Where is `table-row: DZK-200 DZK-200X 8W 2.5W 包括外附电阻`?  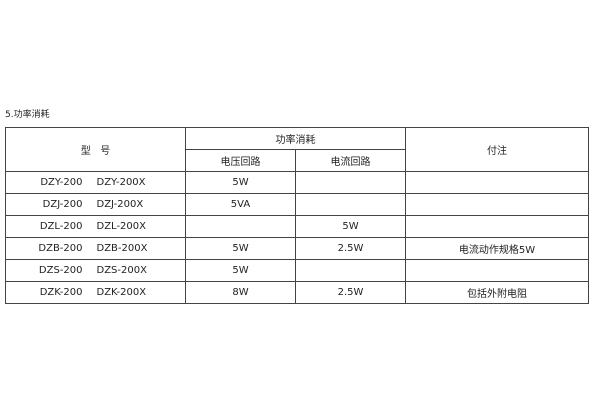
table-row: DZK-200 DZK-200X 8W 2.5W 包括外附电阻 is located at coordinates (297, 292).